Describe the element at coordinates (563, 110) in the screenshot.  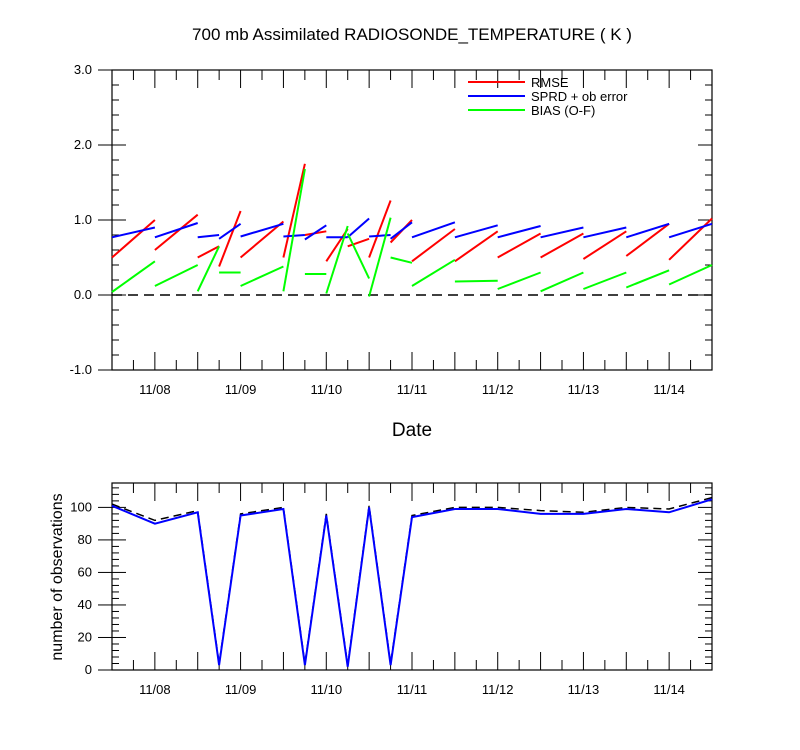
I see `legend-label: BIAS (O-F)` at that location.